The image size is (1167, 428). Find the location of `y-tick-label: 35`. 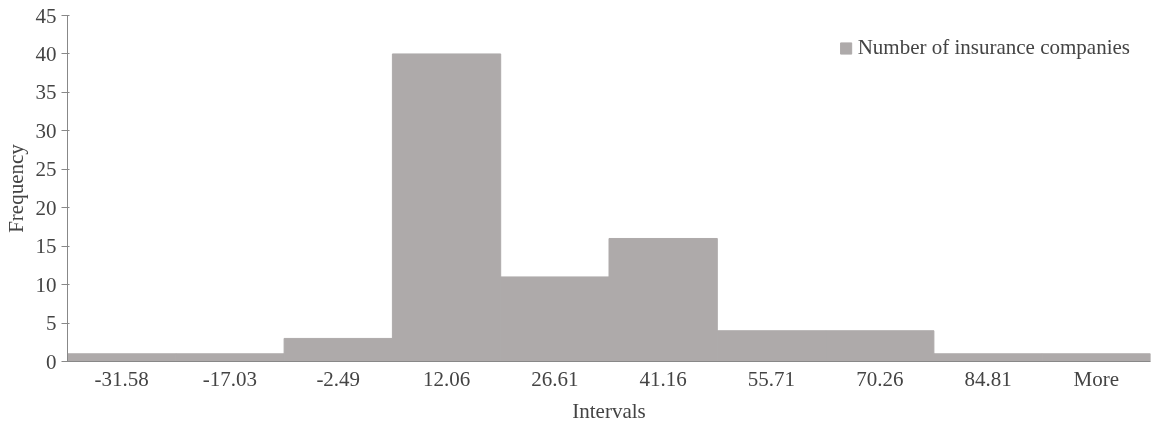

y-tick-label: 35 is located at coordinates (46, 92).